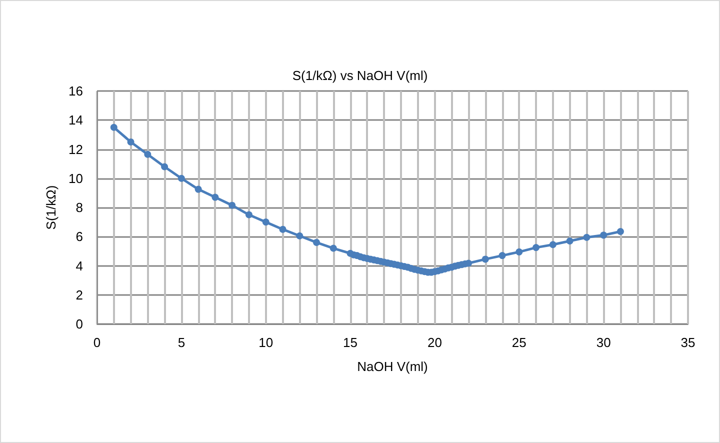 The height and width of the screenshot is (443, 720). What do you see at coordinates (360, 75) in the screenshot?
I see `chart-title: S(1/kΩ) vs NaOH V(ml)` at bounding box center [360, 75].